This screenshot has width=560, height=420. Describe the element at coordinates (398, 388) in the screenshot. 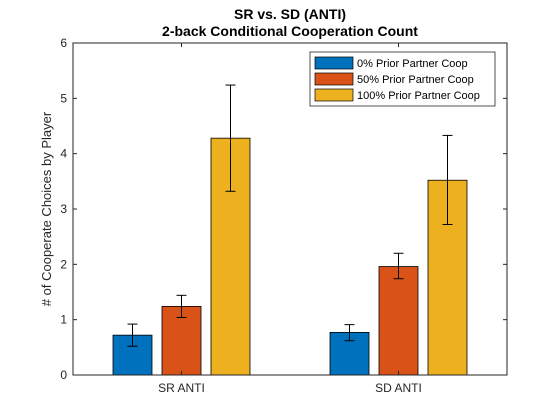

I see `x-tick-label: SD ANTI` at that location.